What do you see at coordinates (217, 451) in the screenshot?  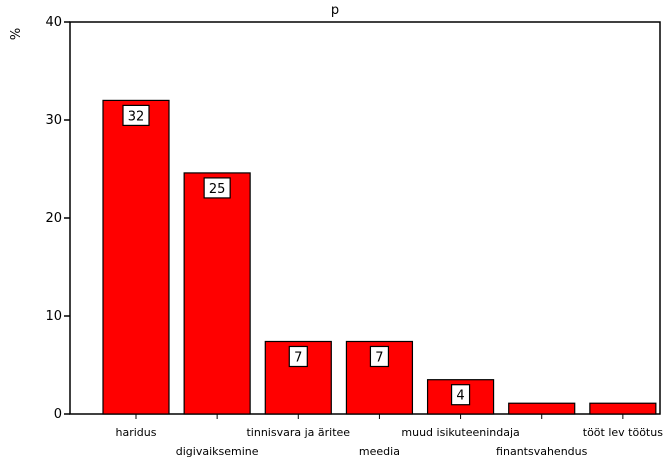 I see `x-tick-label: digivaiksemine` at bounding box center [217, 451].